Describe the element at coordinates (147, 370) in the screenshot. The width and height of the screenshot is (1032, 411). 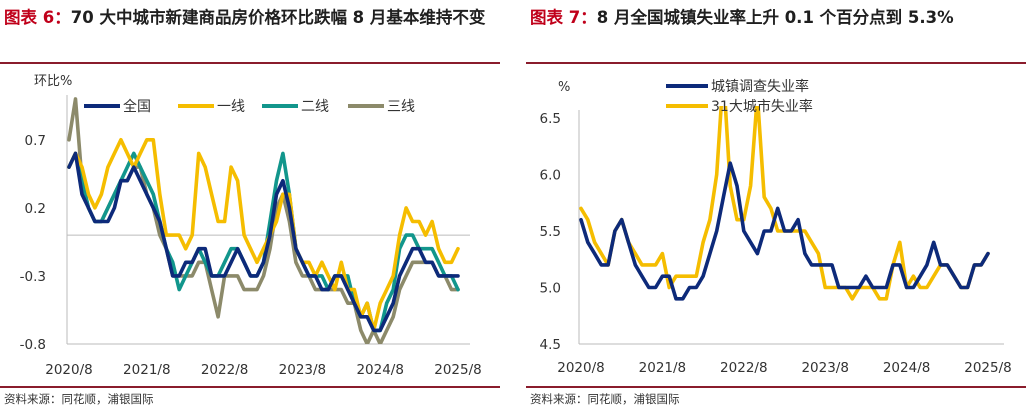
I see `chart-1-x-tick-label: 2021/8` at that location.